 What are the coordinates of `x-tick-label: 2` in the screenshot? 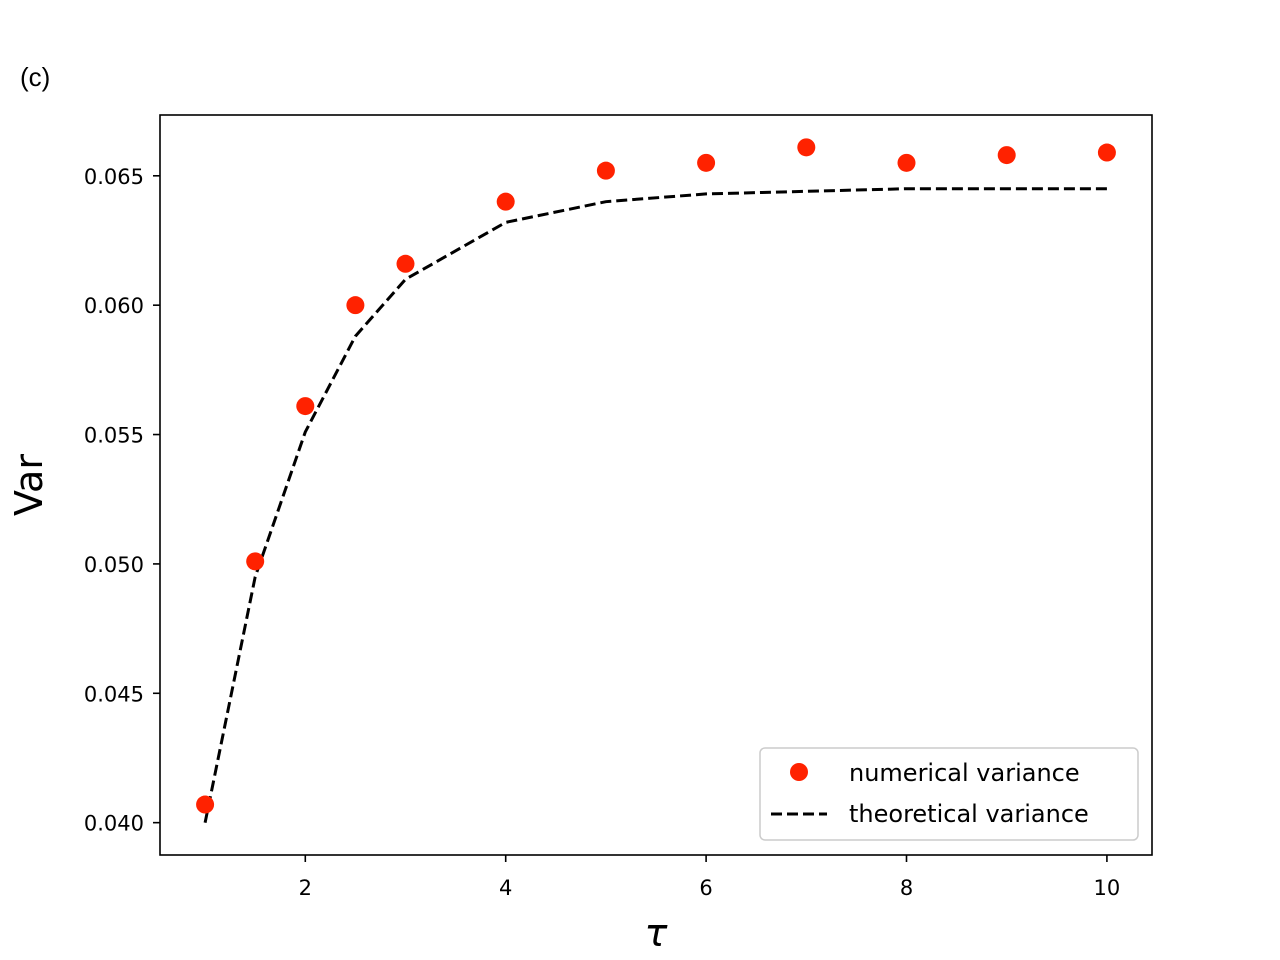 It's located at (305, 888).